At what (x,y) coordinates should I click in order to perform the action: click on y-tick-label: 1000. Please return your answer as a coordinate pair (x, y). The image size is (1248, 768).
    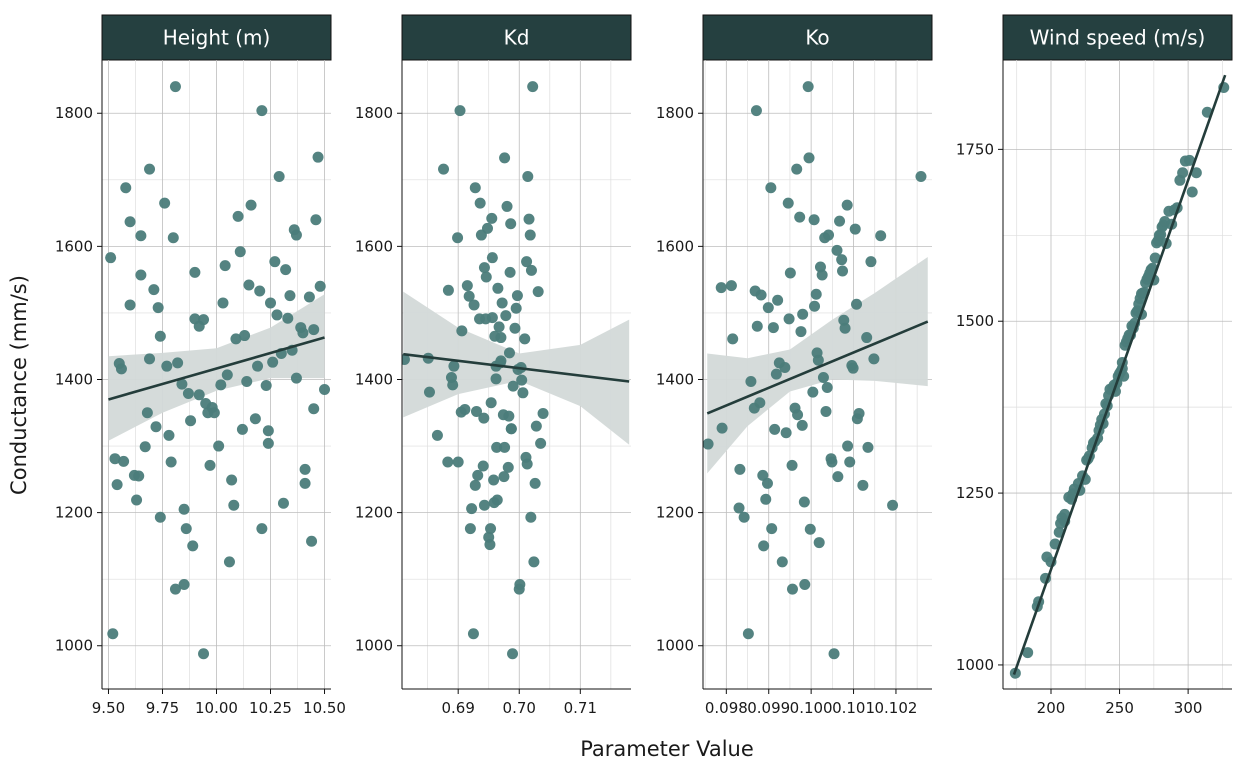
    Looking at the image, I should click on (675, 646).